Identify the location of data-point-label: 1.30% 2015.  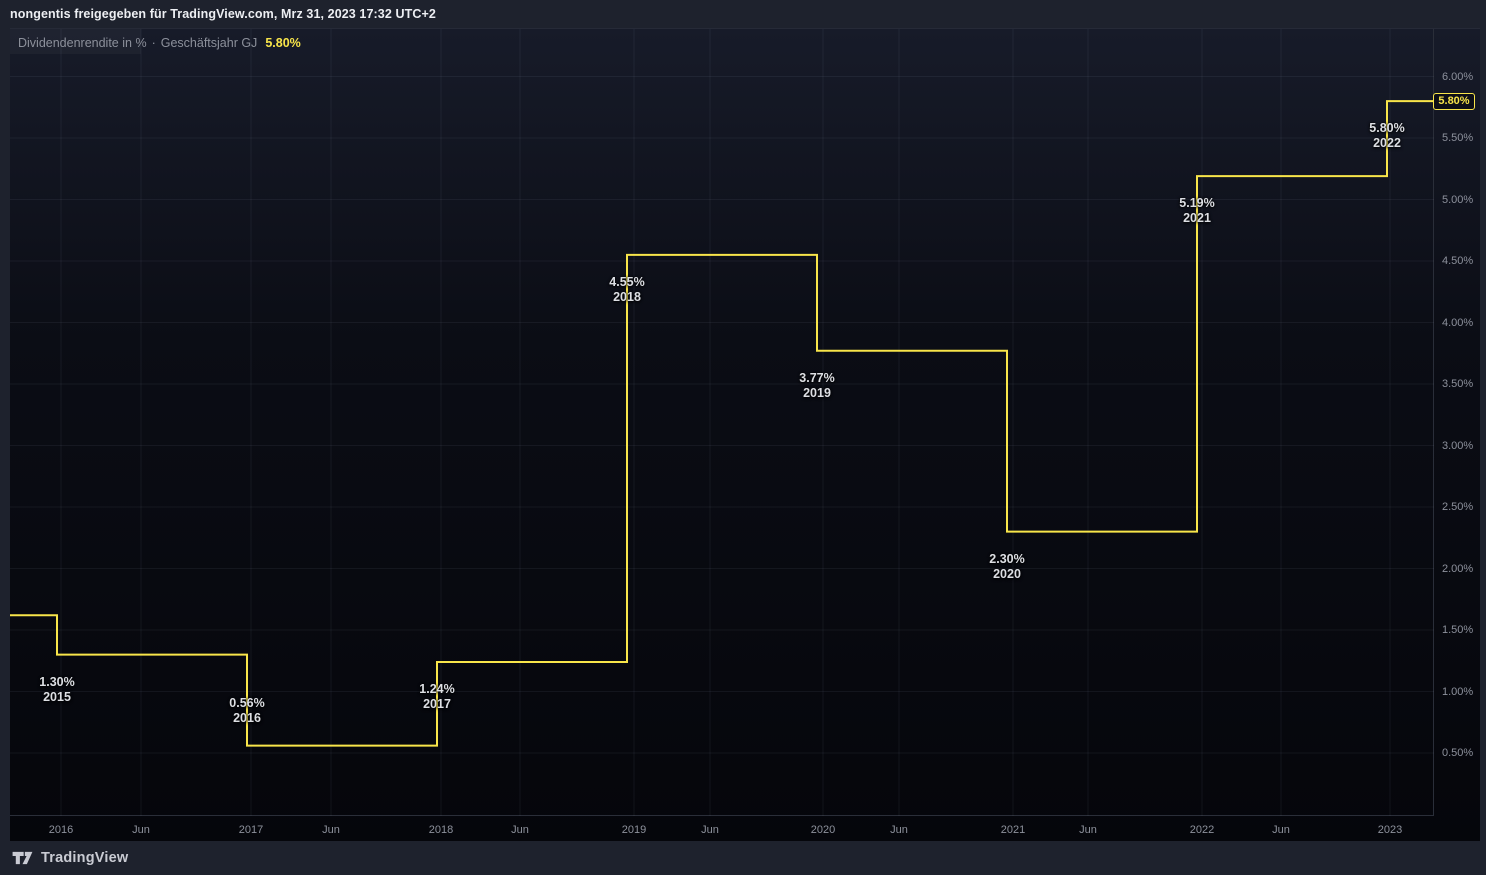
(57, 689).